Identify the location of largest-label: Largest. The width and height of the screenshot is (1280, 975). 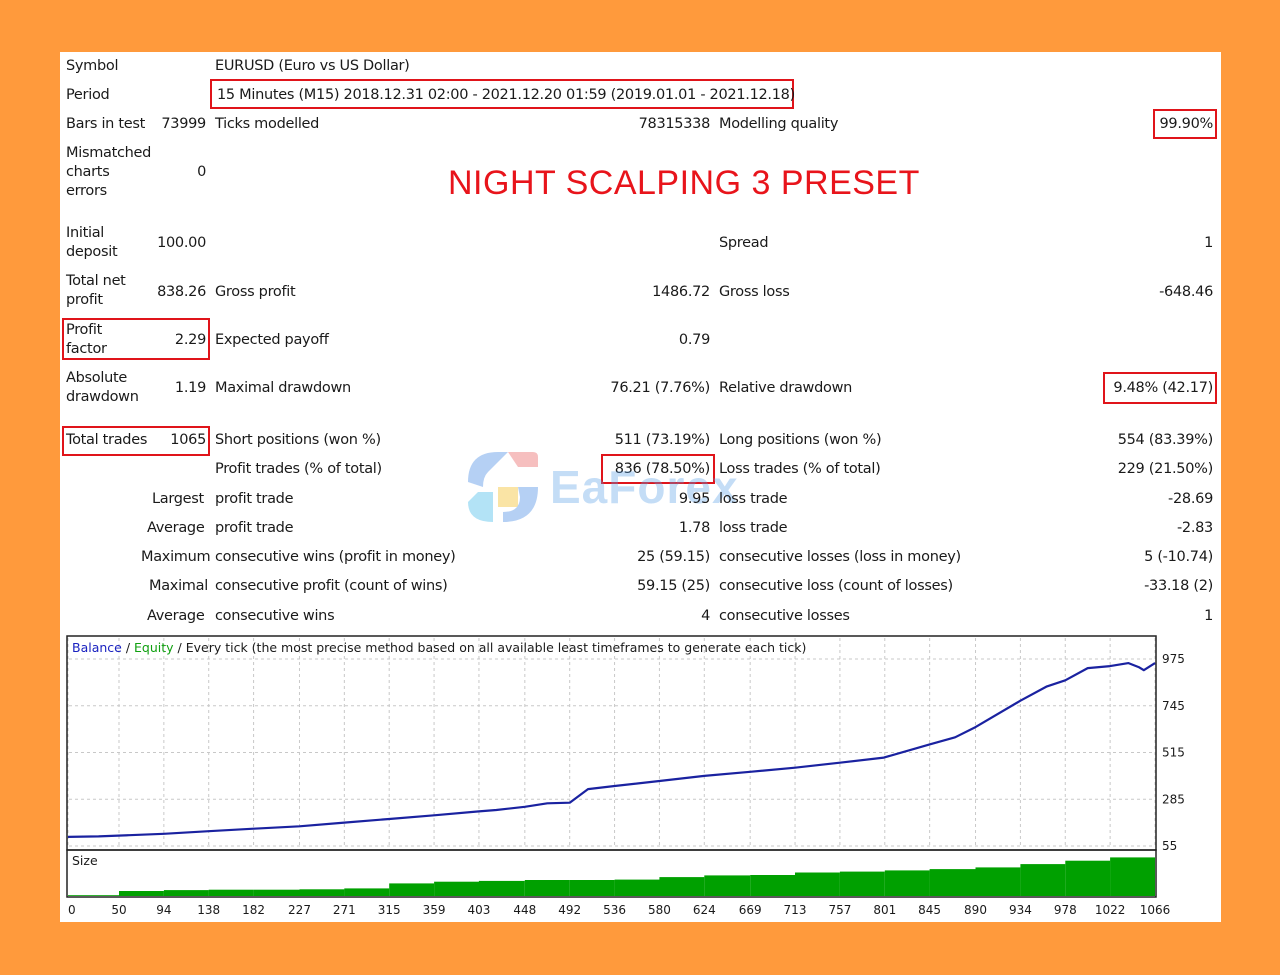
(178, 499).